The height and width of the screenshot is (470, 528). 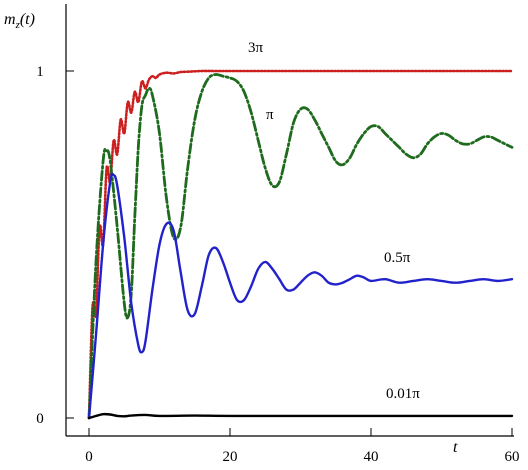 I want to click on y-axis-title: mz(t), so click(x=19, y=21).